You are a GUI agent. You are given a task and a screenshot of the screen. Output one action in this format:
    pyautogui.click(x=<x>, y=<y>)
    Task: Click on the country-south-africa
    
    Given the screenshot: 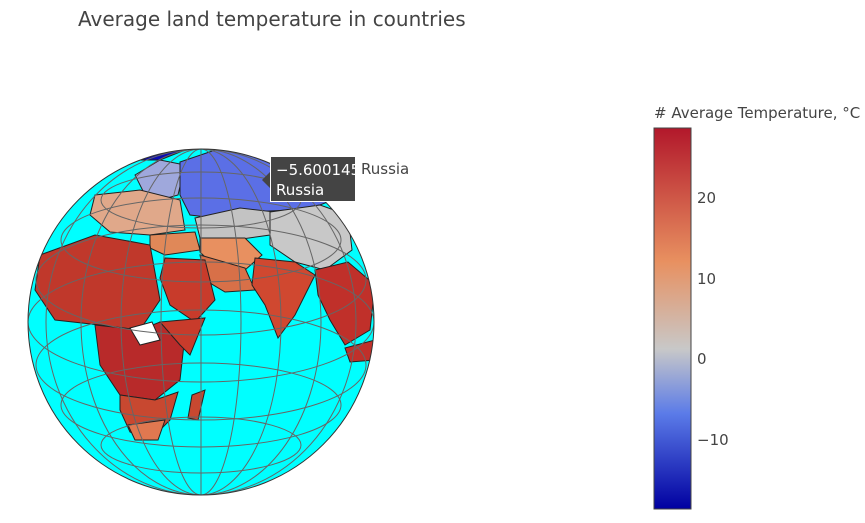 What is the action you would take?
    pyautogui.click(x=146, y=430)
    